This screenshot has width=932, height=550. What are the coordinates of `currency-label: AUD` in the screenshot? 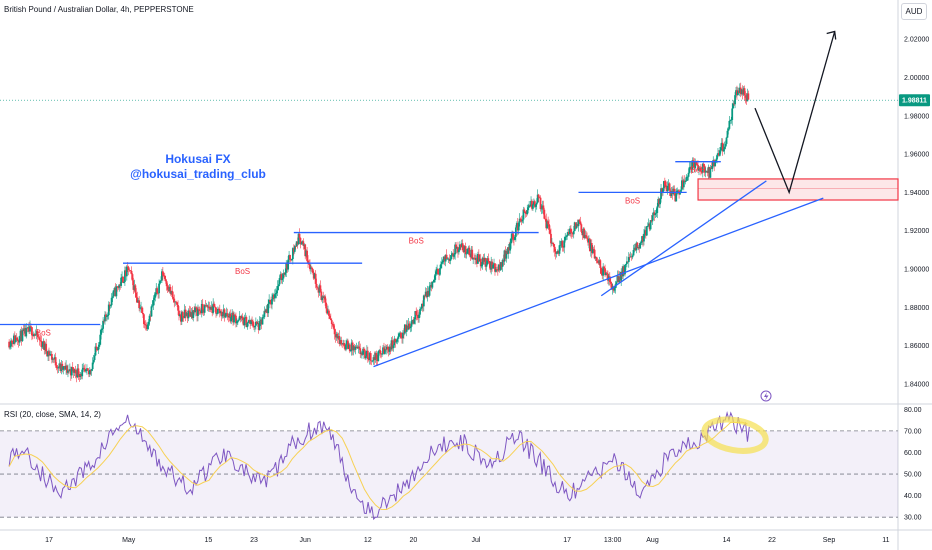 It's located at (914, 11).